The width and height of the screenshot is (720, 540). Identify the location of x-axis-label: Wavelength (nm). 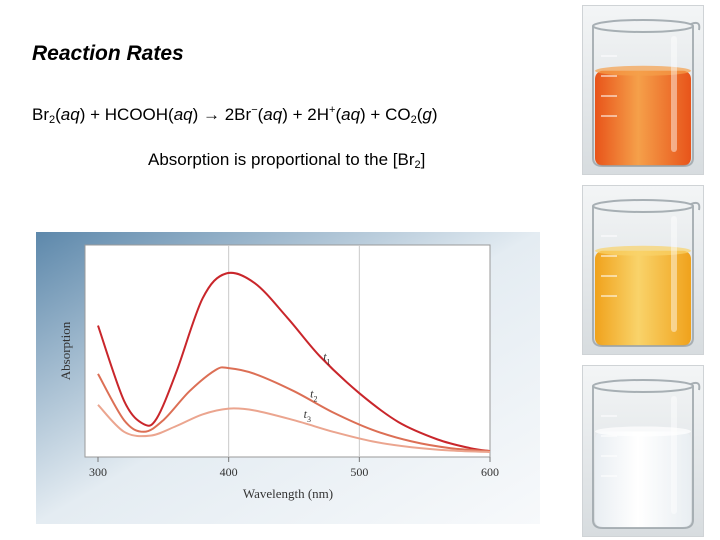
(288, 493).